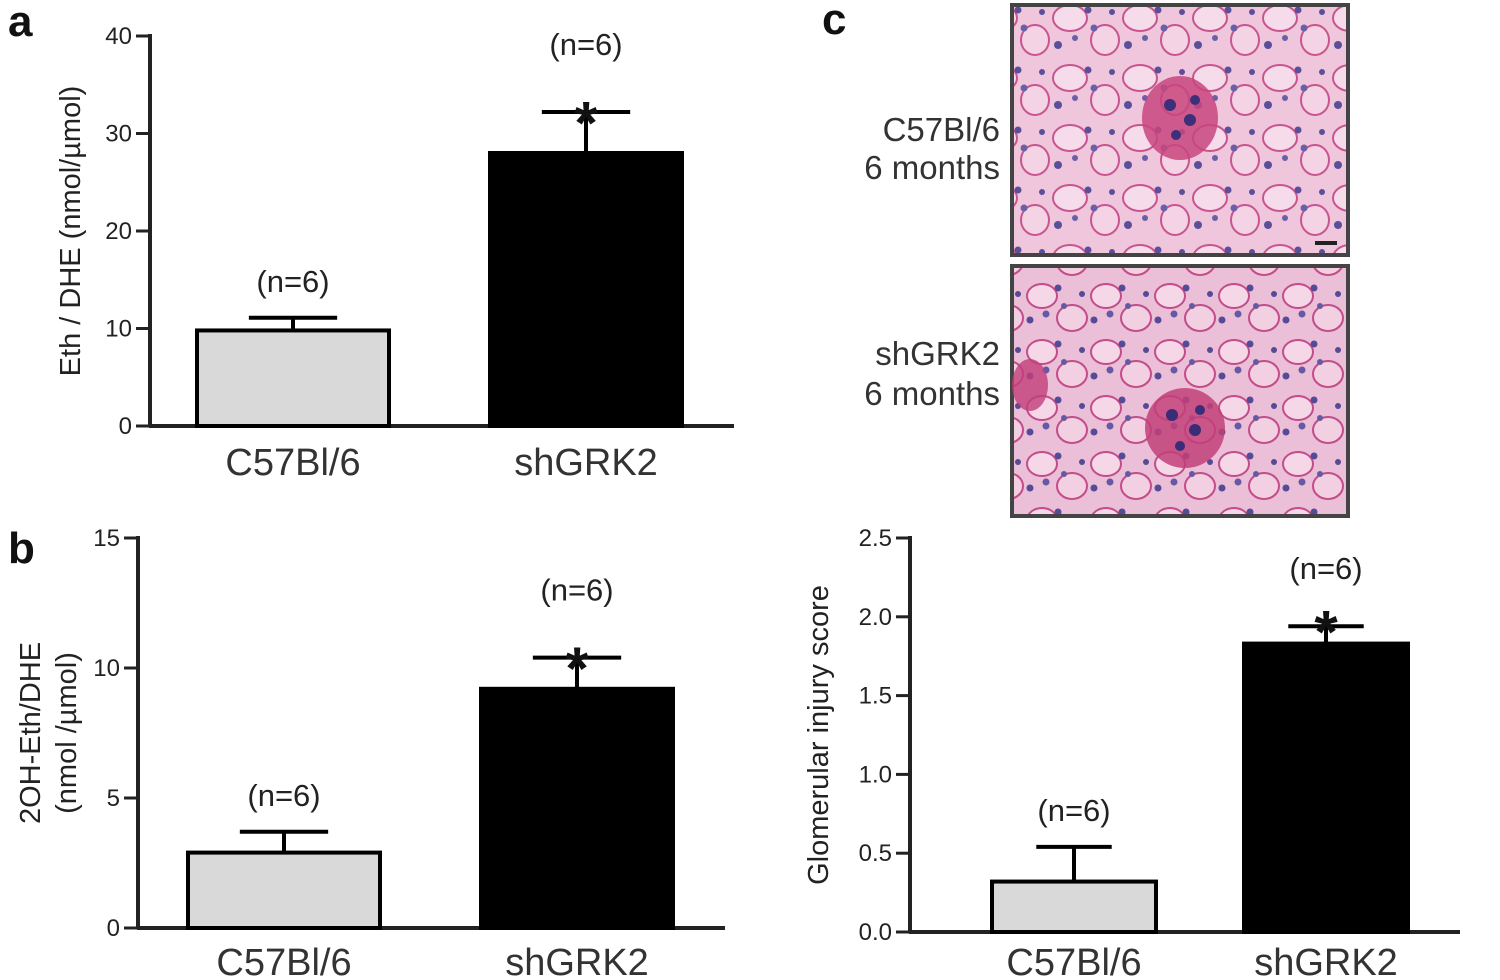 The height and width of the screenshot is (980, 1500). What do you see at coordinates (875, 853) in the screenshot?
I see `y-tick-label: 0.5` at bounding box center [875, 853].